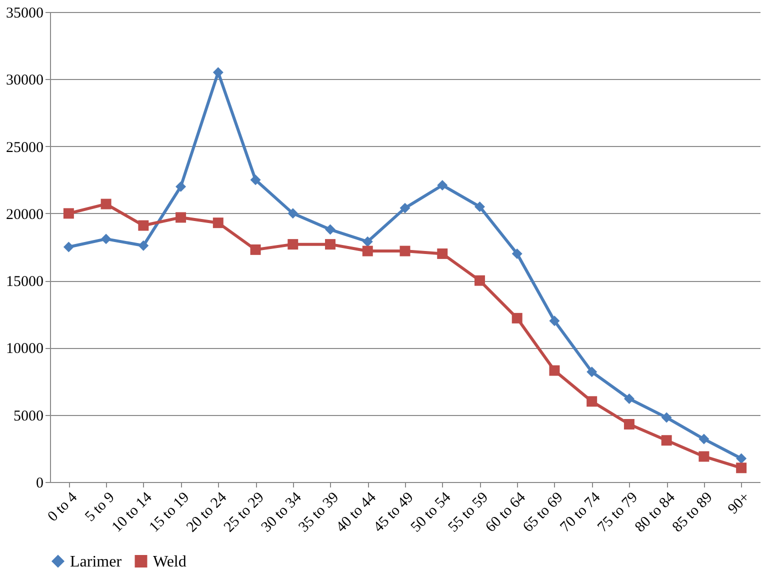 This screenshot has width=770, height=583. What do you see at coordinates (96, 561) in the screenshot?
I see `legend-label: Larimer` at bounding box center [96, 561].